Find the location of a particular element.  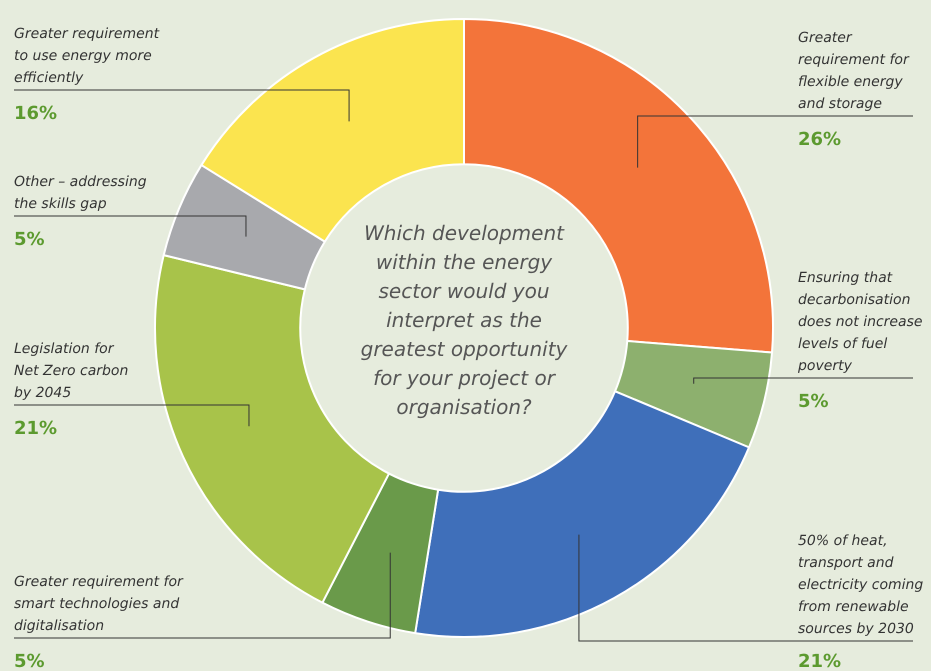

slice-label: Greater requirement for flexible energy and storage is located at coordinates (854, 71).